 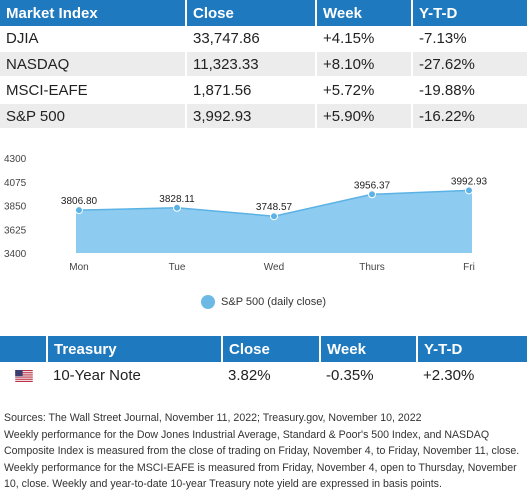 What do you see at coordinates (273, 302) in the screenshot?
I see `legend-label: S&P 500 (daily close)` at bounding box center [273, 302].